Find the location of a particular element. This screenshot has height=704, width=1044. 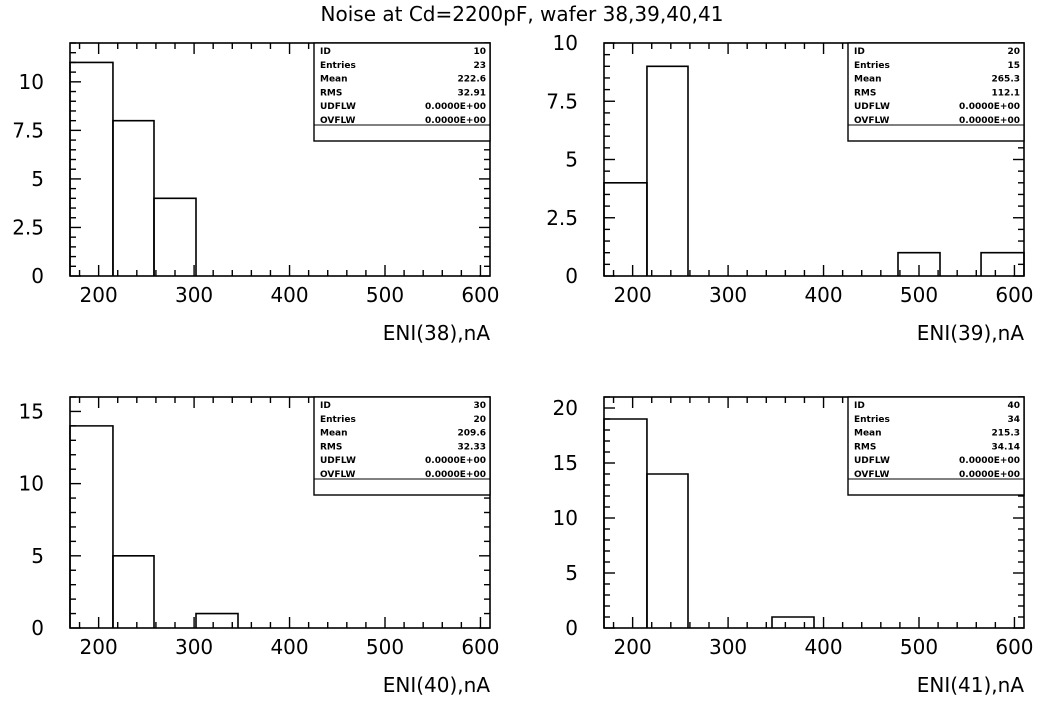

stats-value: 209.6 is located at coordinates (472, 434).